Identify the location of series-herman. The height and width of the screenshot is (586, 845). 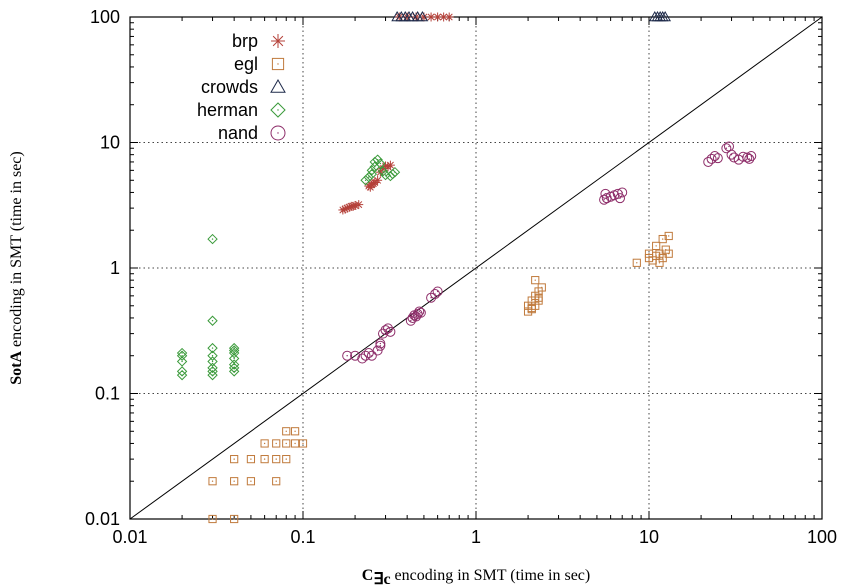
(288, 267).